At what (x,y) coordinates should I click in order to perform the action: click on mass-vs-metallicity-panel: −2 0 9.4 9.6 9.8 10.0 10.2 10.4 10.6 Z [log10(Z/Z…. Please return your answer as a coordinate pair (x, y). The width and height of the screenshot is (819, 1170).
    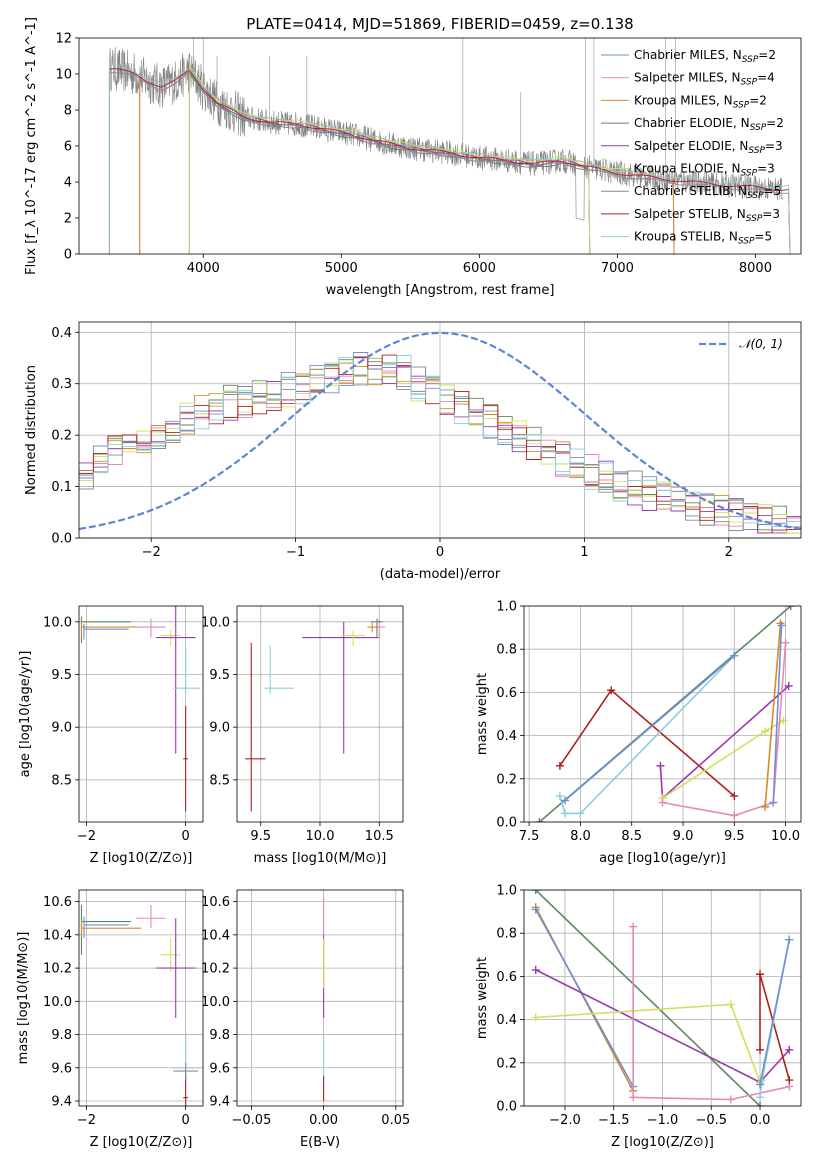
    Looking at the image, I should click on (110, 1019).